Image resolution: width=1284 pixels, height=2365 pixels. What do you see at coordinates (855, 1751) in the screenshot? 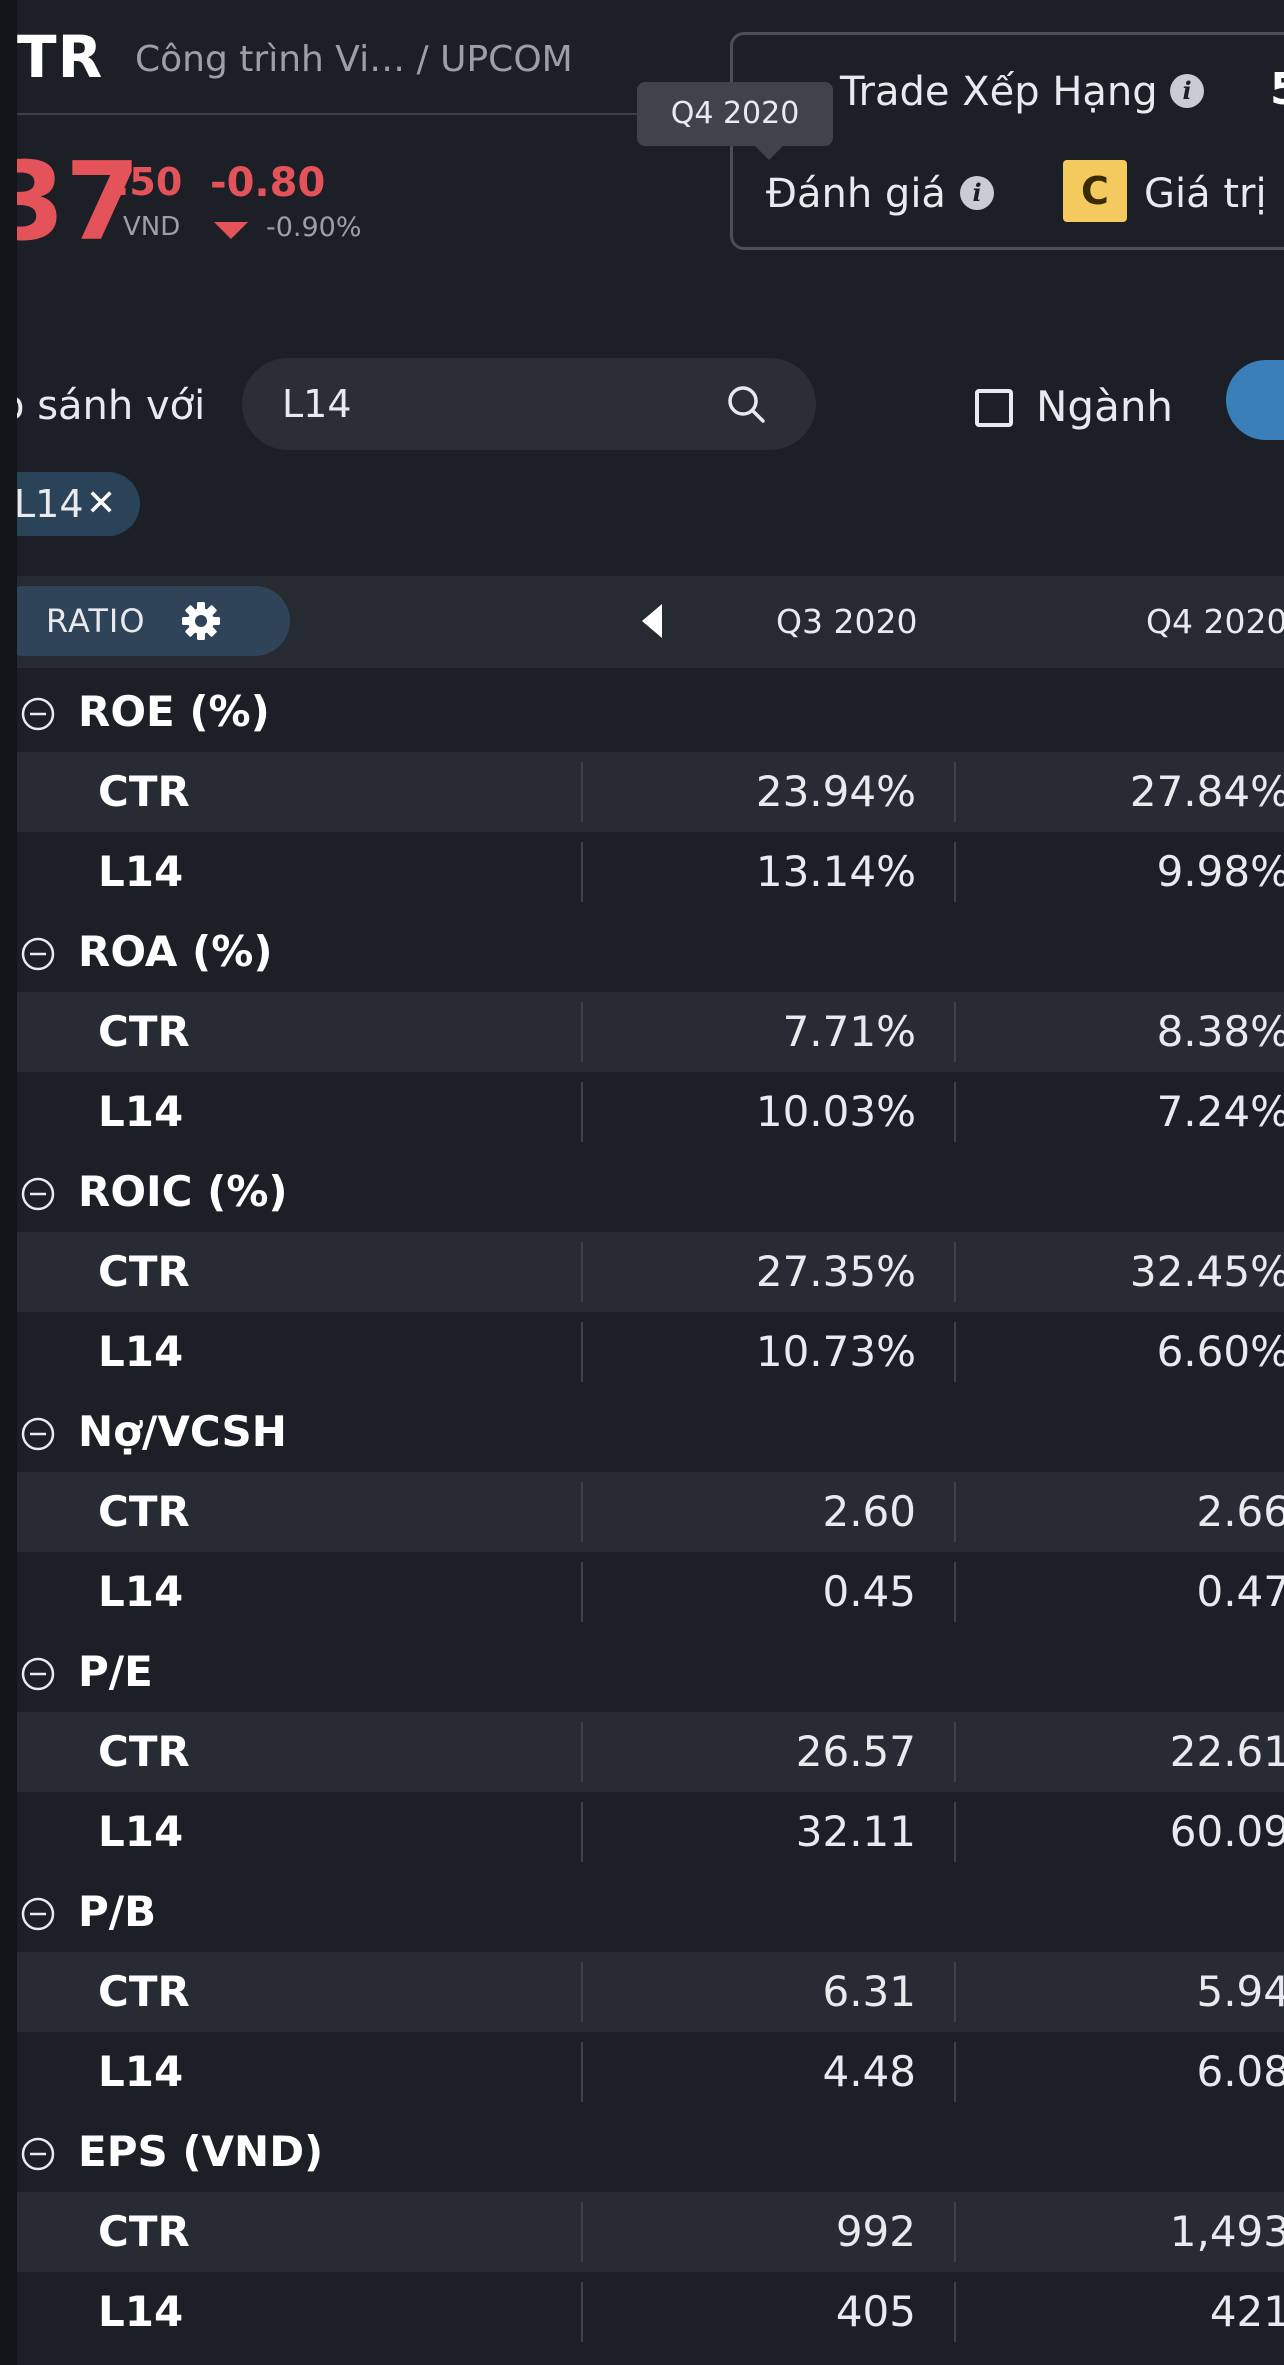
I see `value-q3: 26.57` at bounding box center [855, 1751].